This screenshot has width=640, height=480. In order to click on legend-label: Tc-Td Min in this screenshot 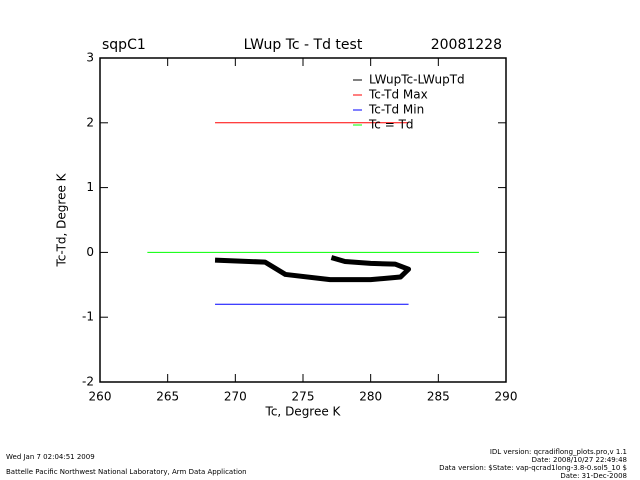, I will do `click(396, 110)`.